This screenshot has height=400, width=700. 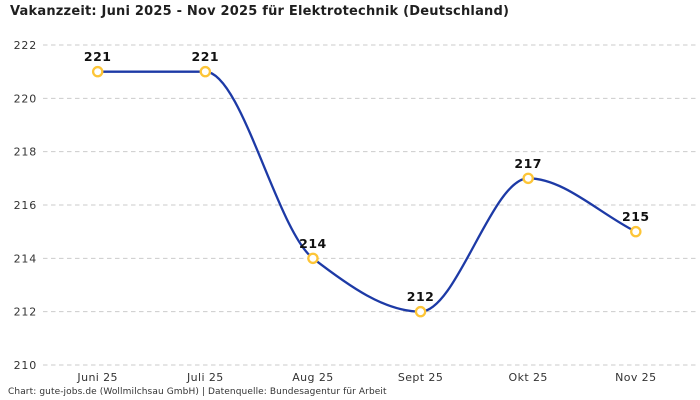 What do you see at coordinates (528, 163) in the screenshot?
I see `data-point-label: 217` at bounding box center [528, 163].